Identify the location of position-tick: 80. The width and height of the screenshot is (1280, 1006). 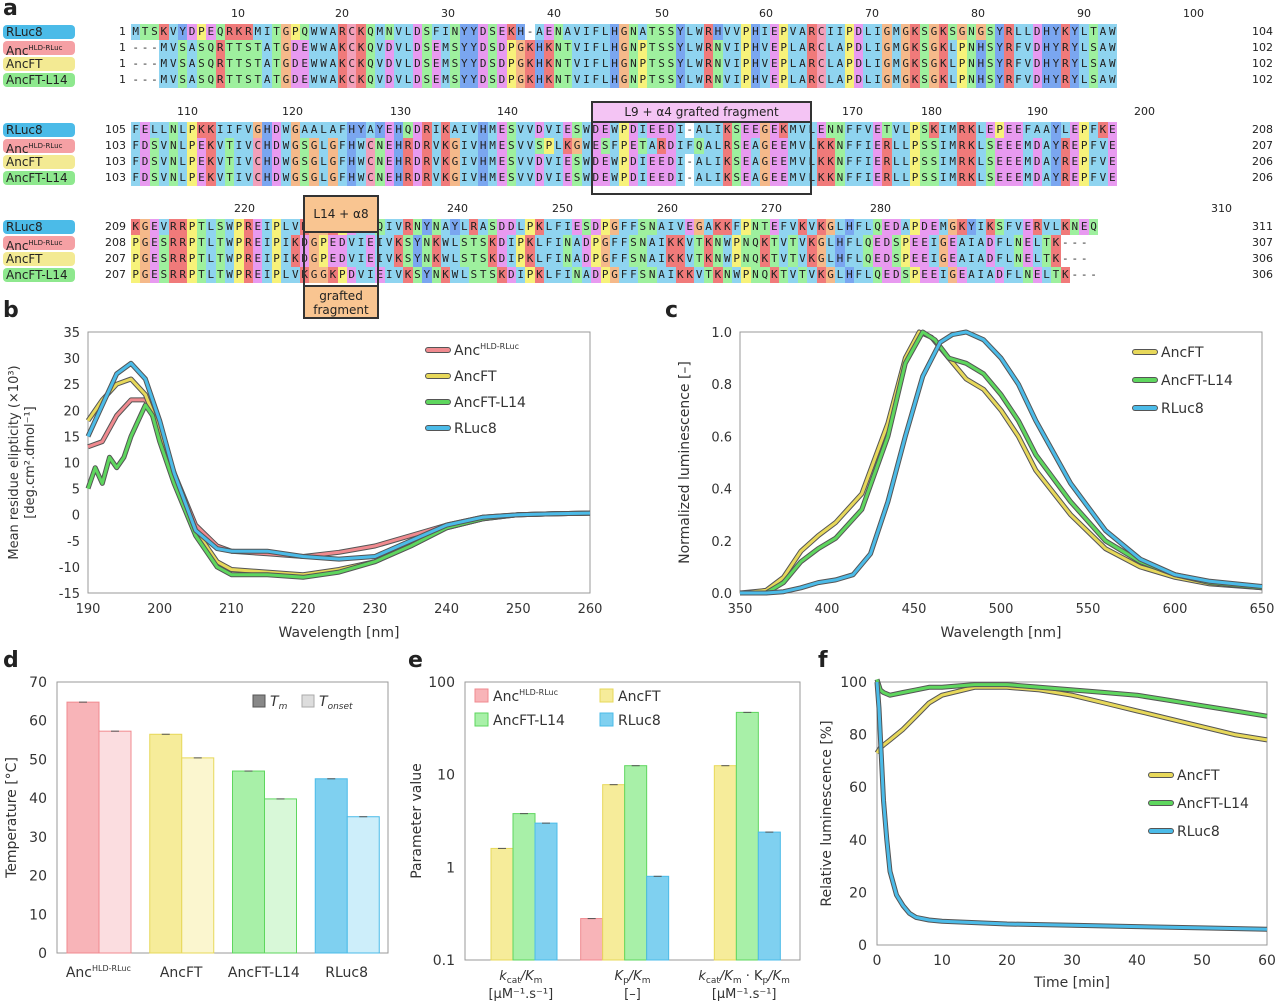
(978, 13).